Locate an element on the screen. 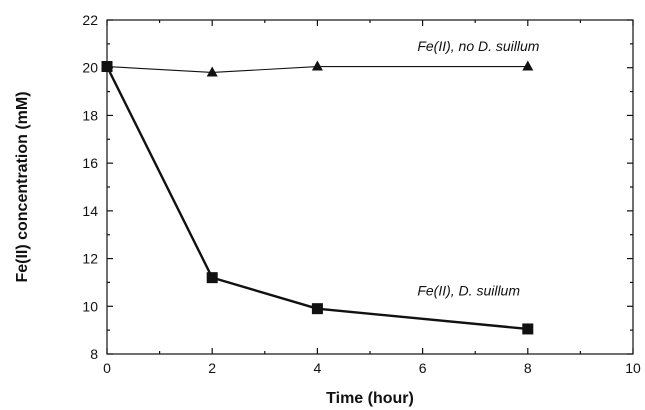  y-tick-label: 22 is located at coordinates (90, 20).